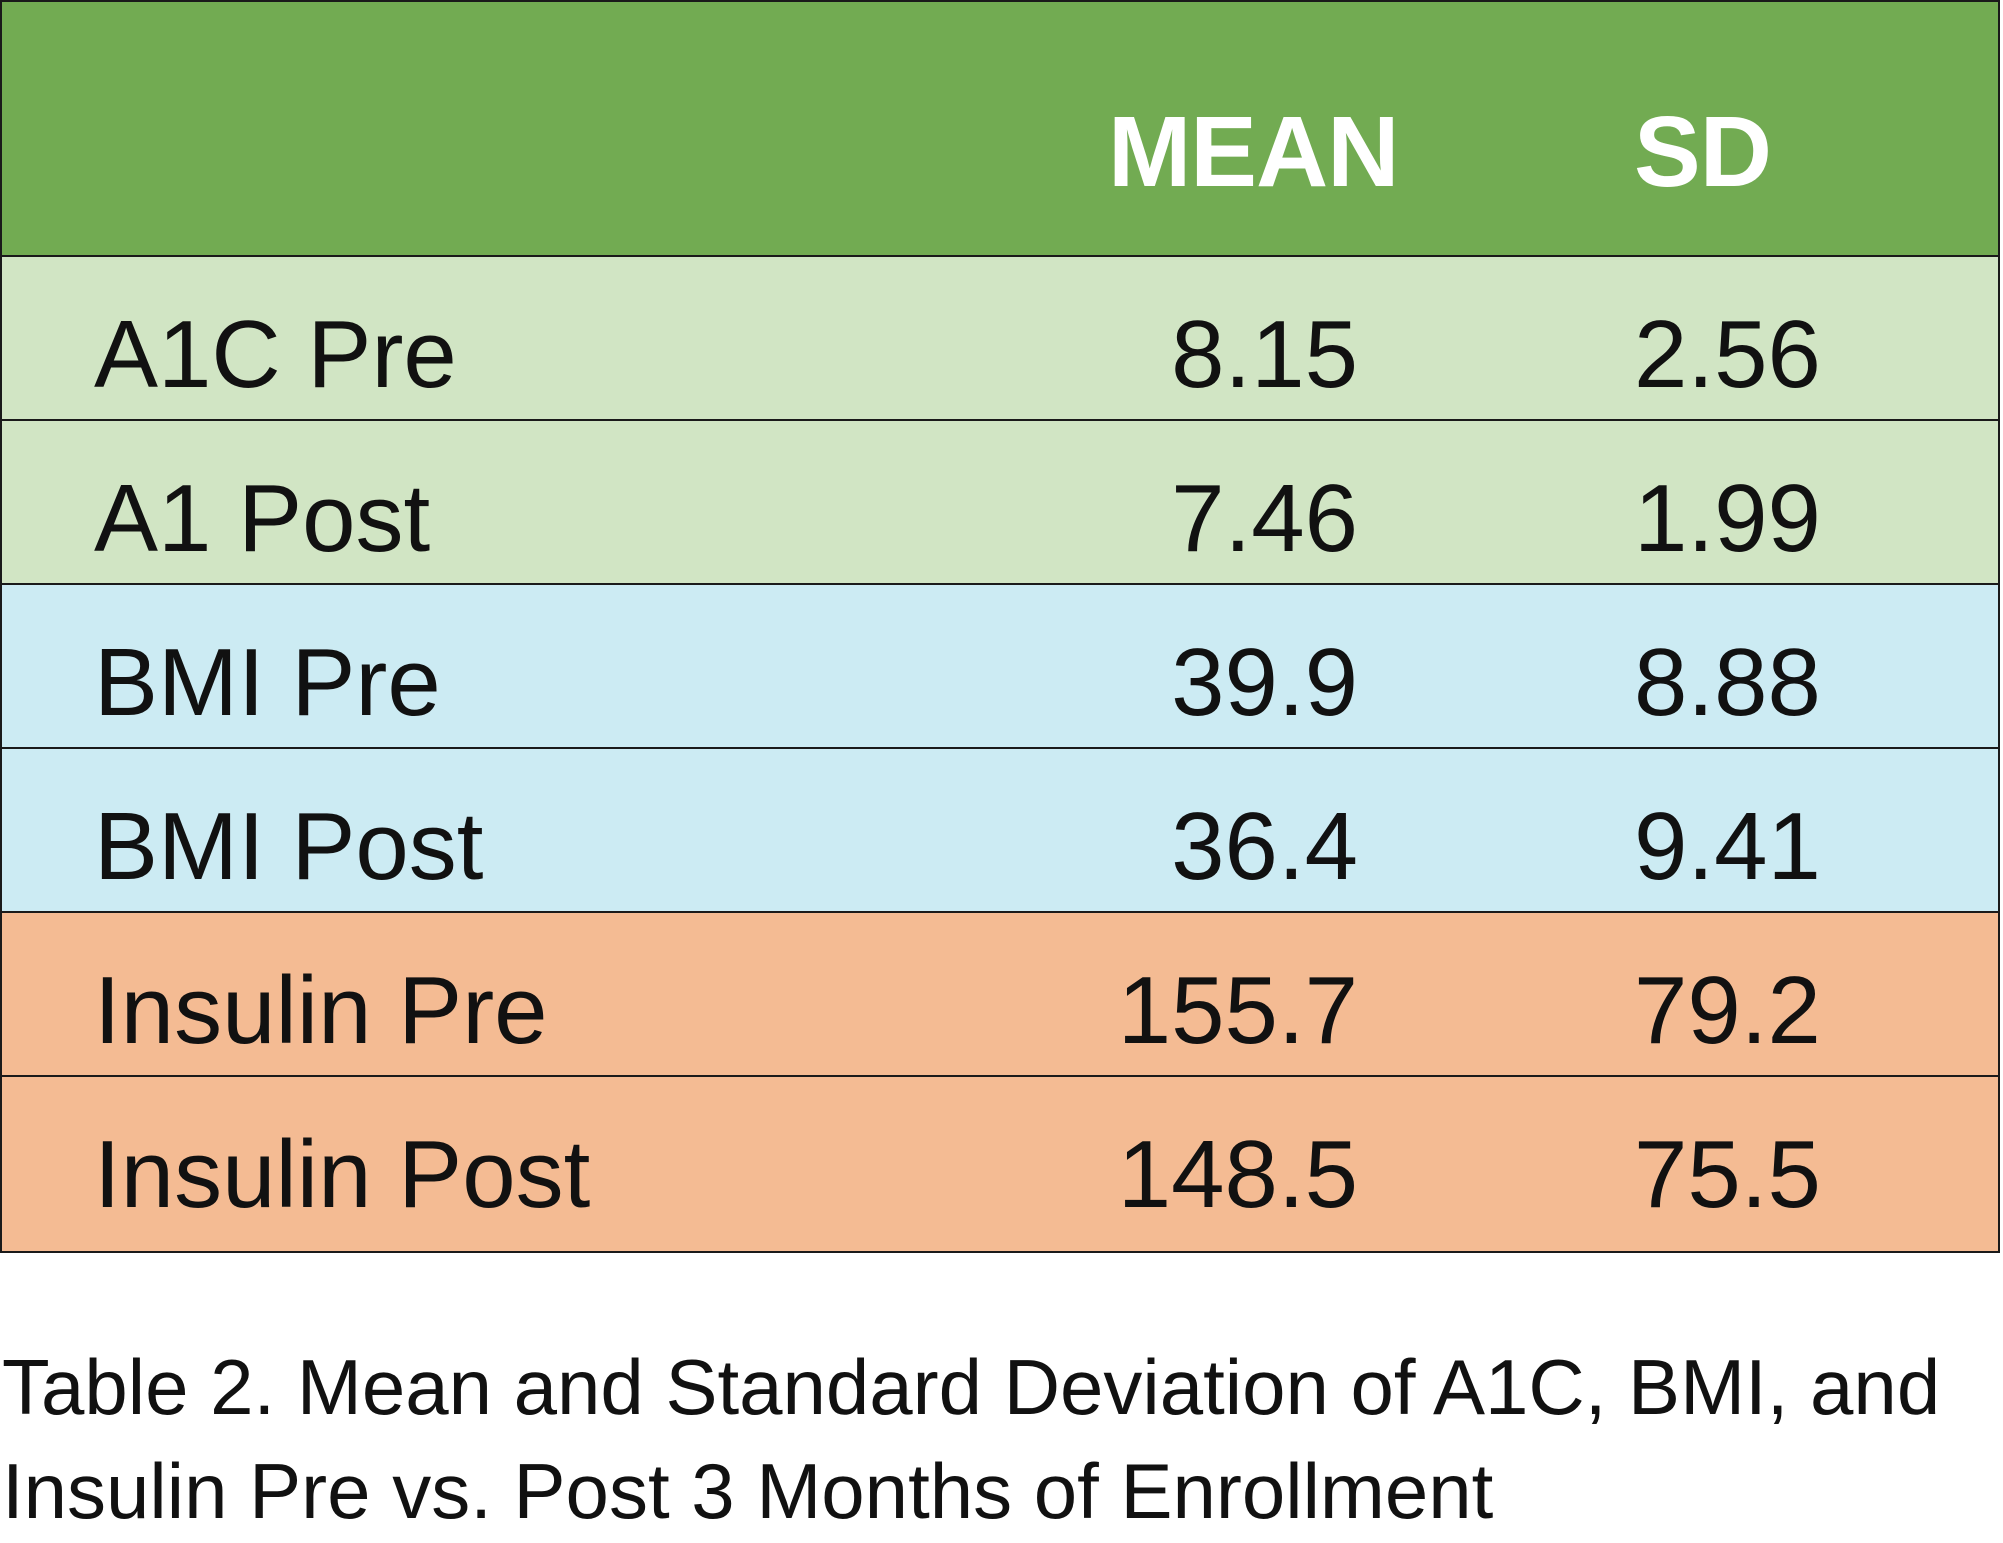 This screenshot has width=2003, height=1543. Describe the element at coordinates (1727, 1174) in the screenshot. I see `row-sd-value: 75.5` at that location.